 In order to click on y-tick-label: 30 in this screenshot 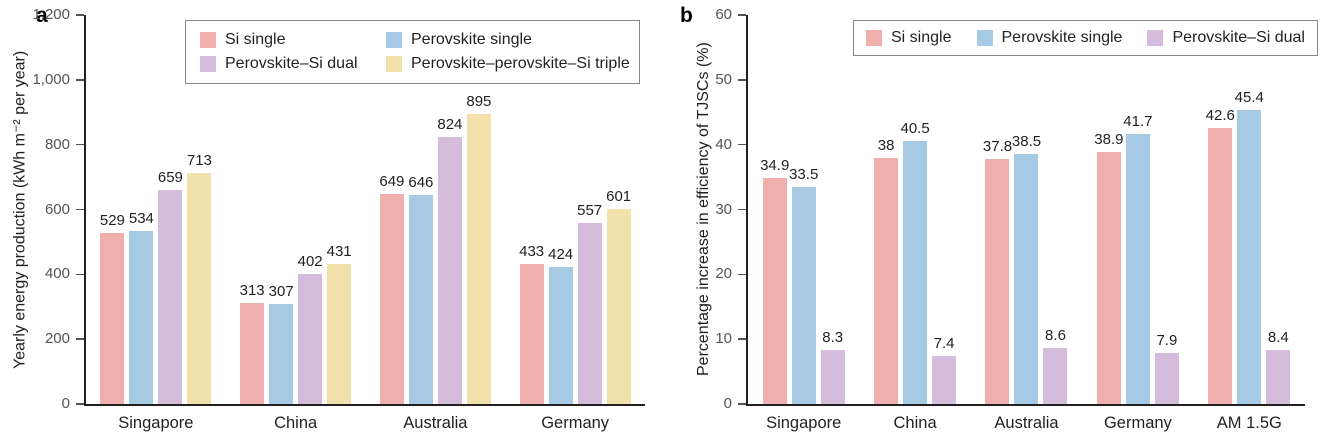, I will do `click(723, 209)`.